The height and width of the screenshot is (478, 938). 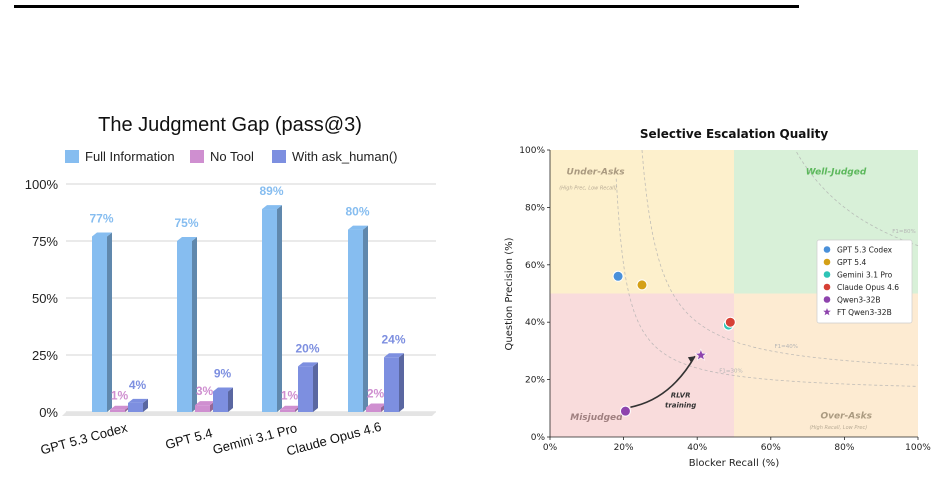 What do you see at coordinates (642, 222) in the screenshot?
I see `quadrant-under-asks` at bounding box center [642, 222].